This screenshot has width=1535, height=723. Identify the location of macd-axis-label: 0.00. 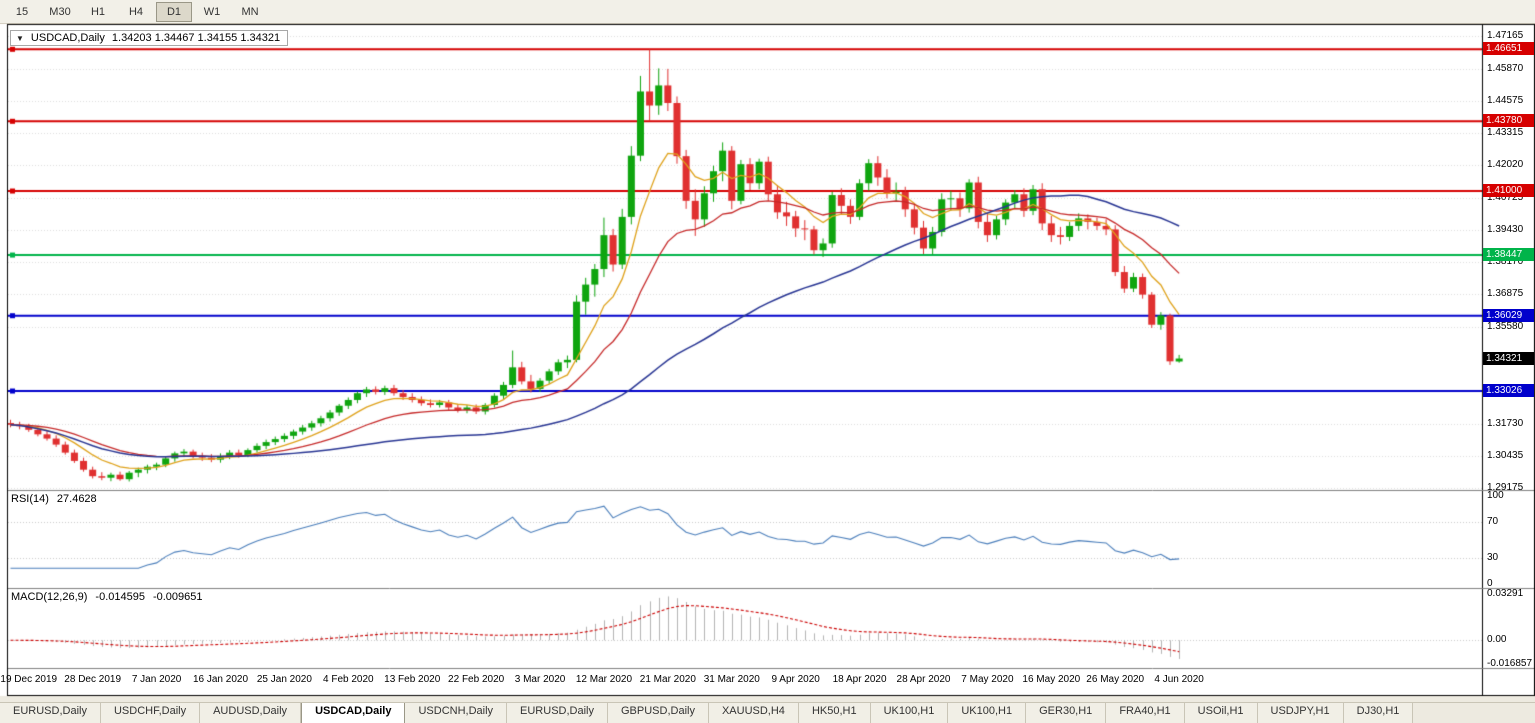
(1497, 640).